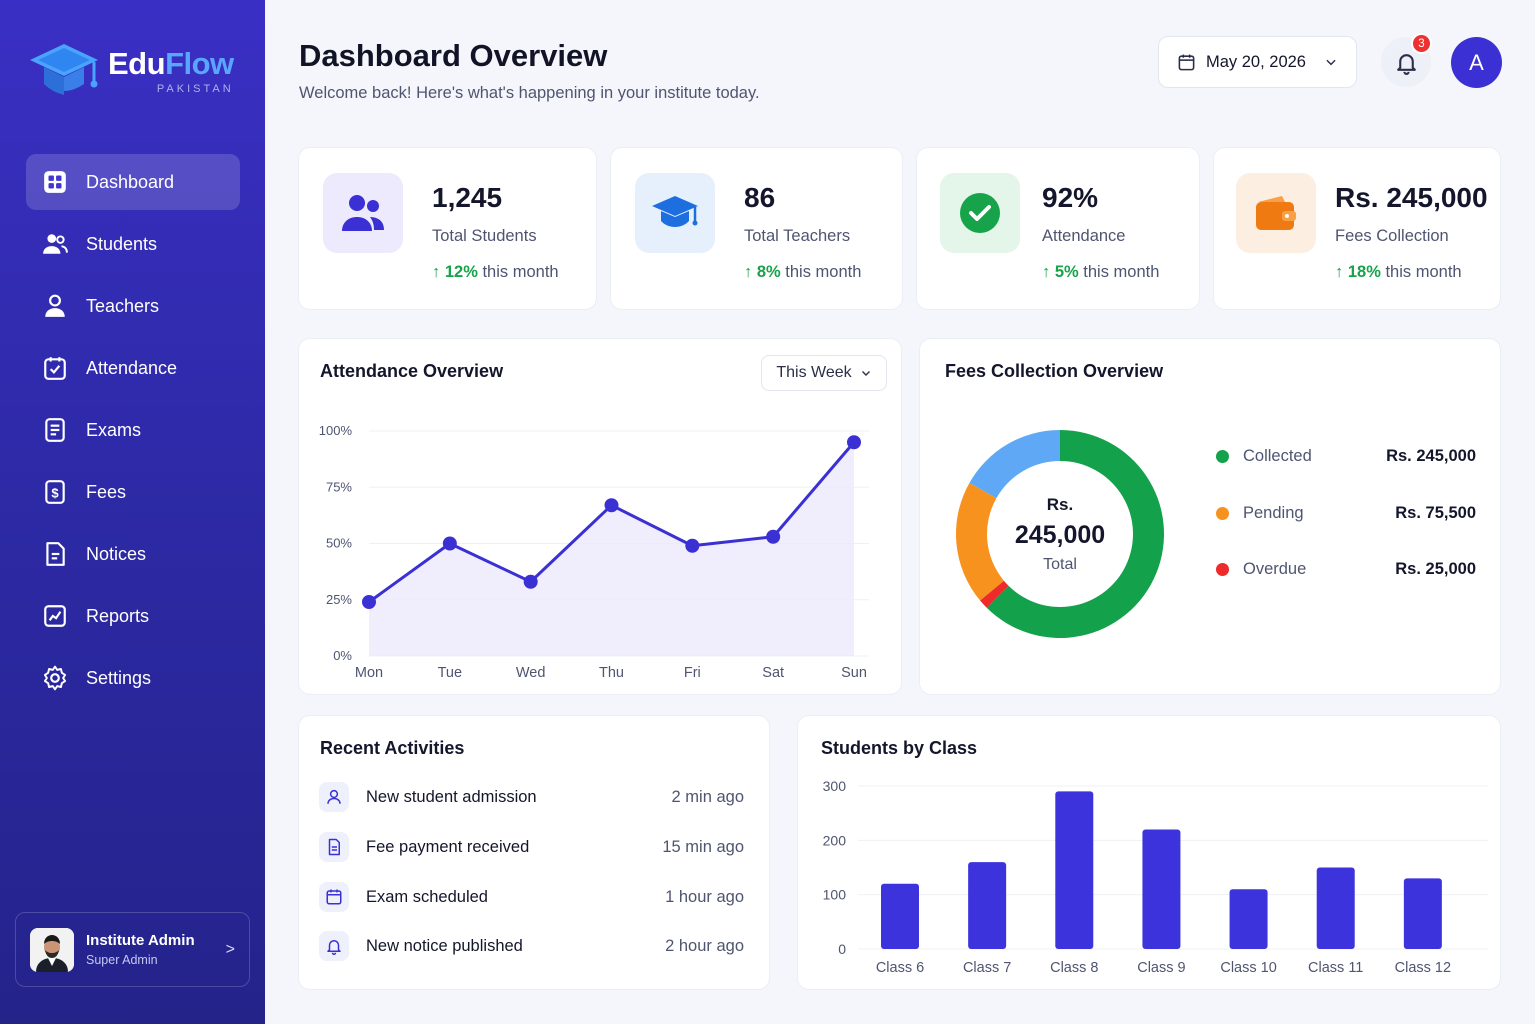  Describe the element at coordinates (334, 797) in the screenshot. I see `user-icon` at that location.